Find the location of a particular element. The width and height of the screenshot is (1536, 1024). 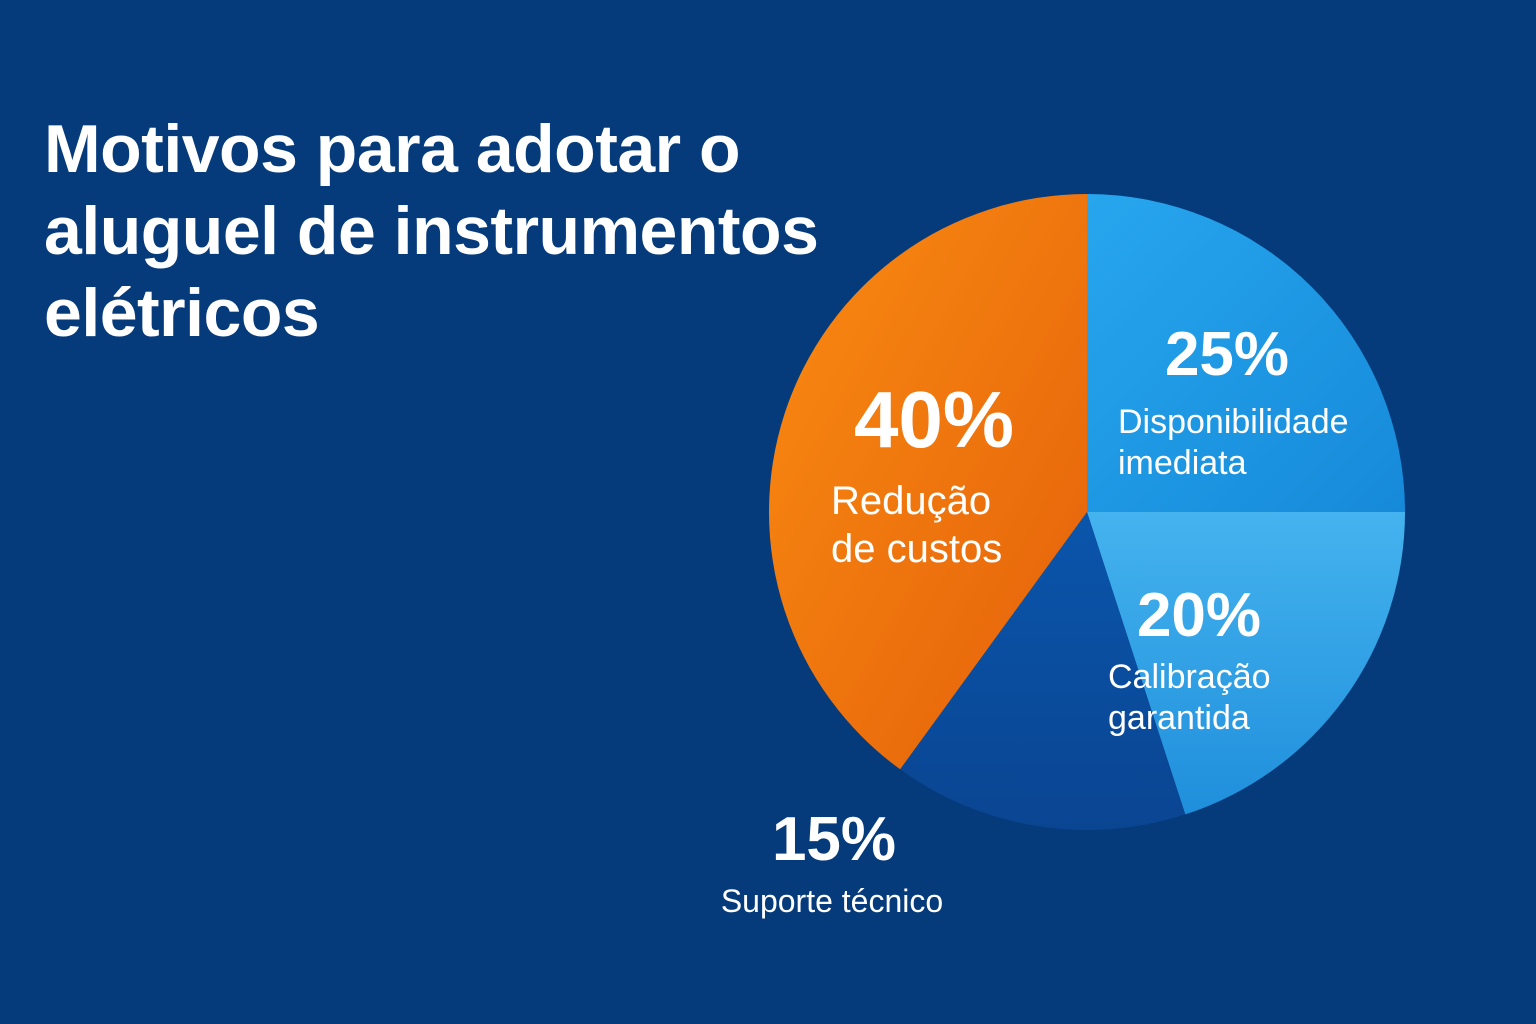

data-label-percent: 15% is located at coordinates (834, 839).